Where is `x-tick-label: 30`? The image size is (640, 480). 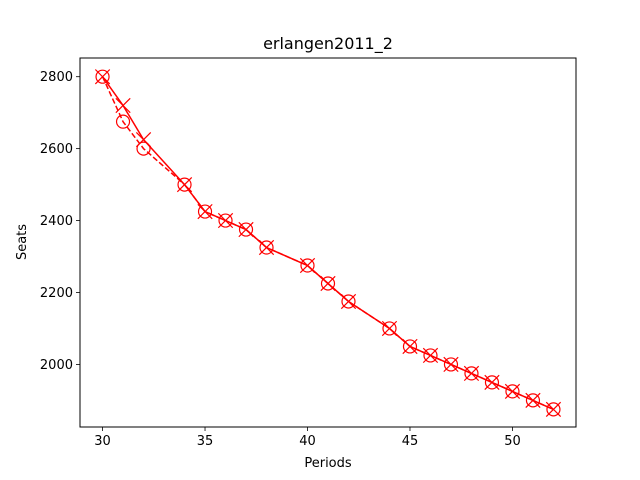
x-tick-label: 30 is located at coordinates (102, 441).